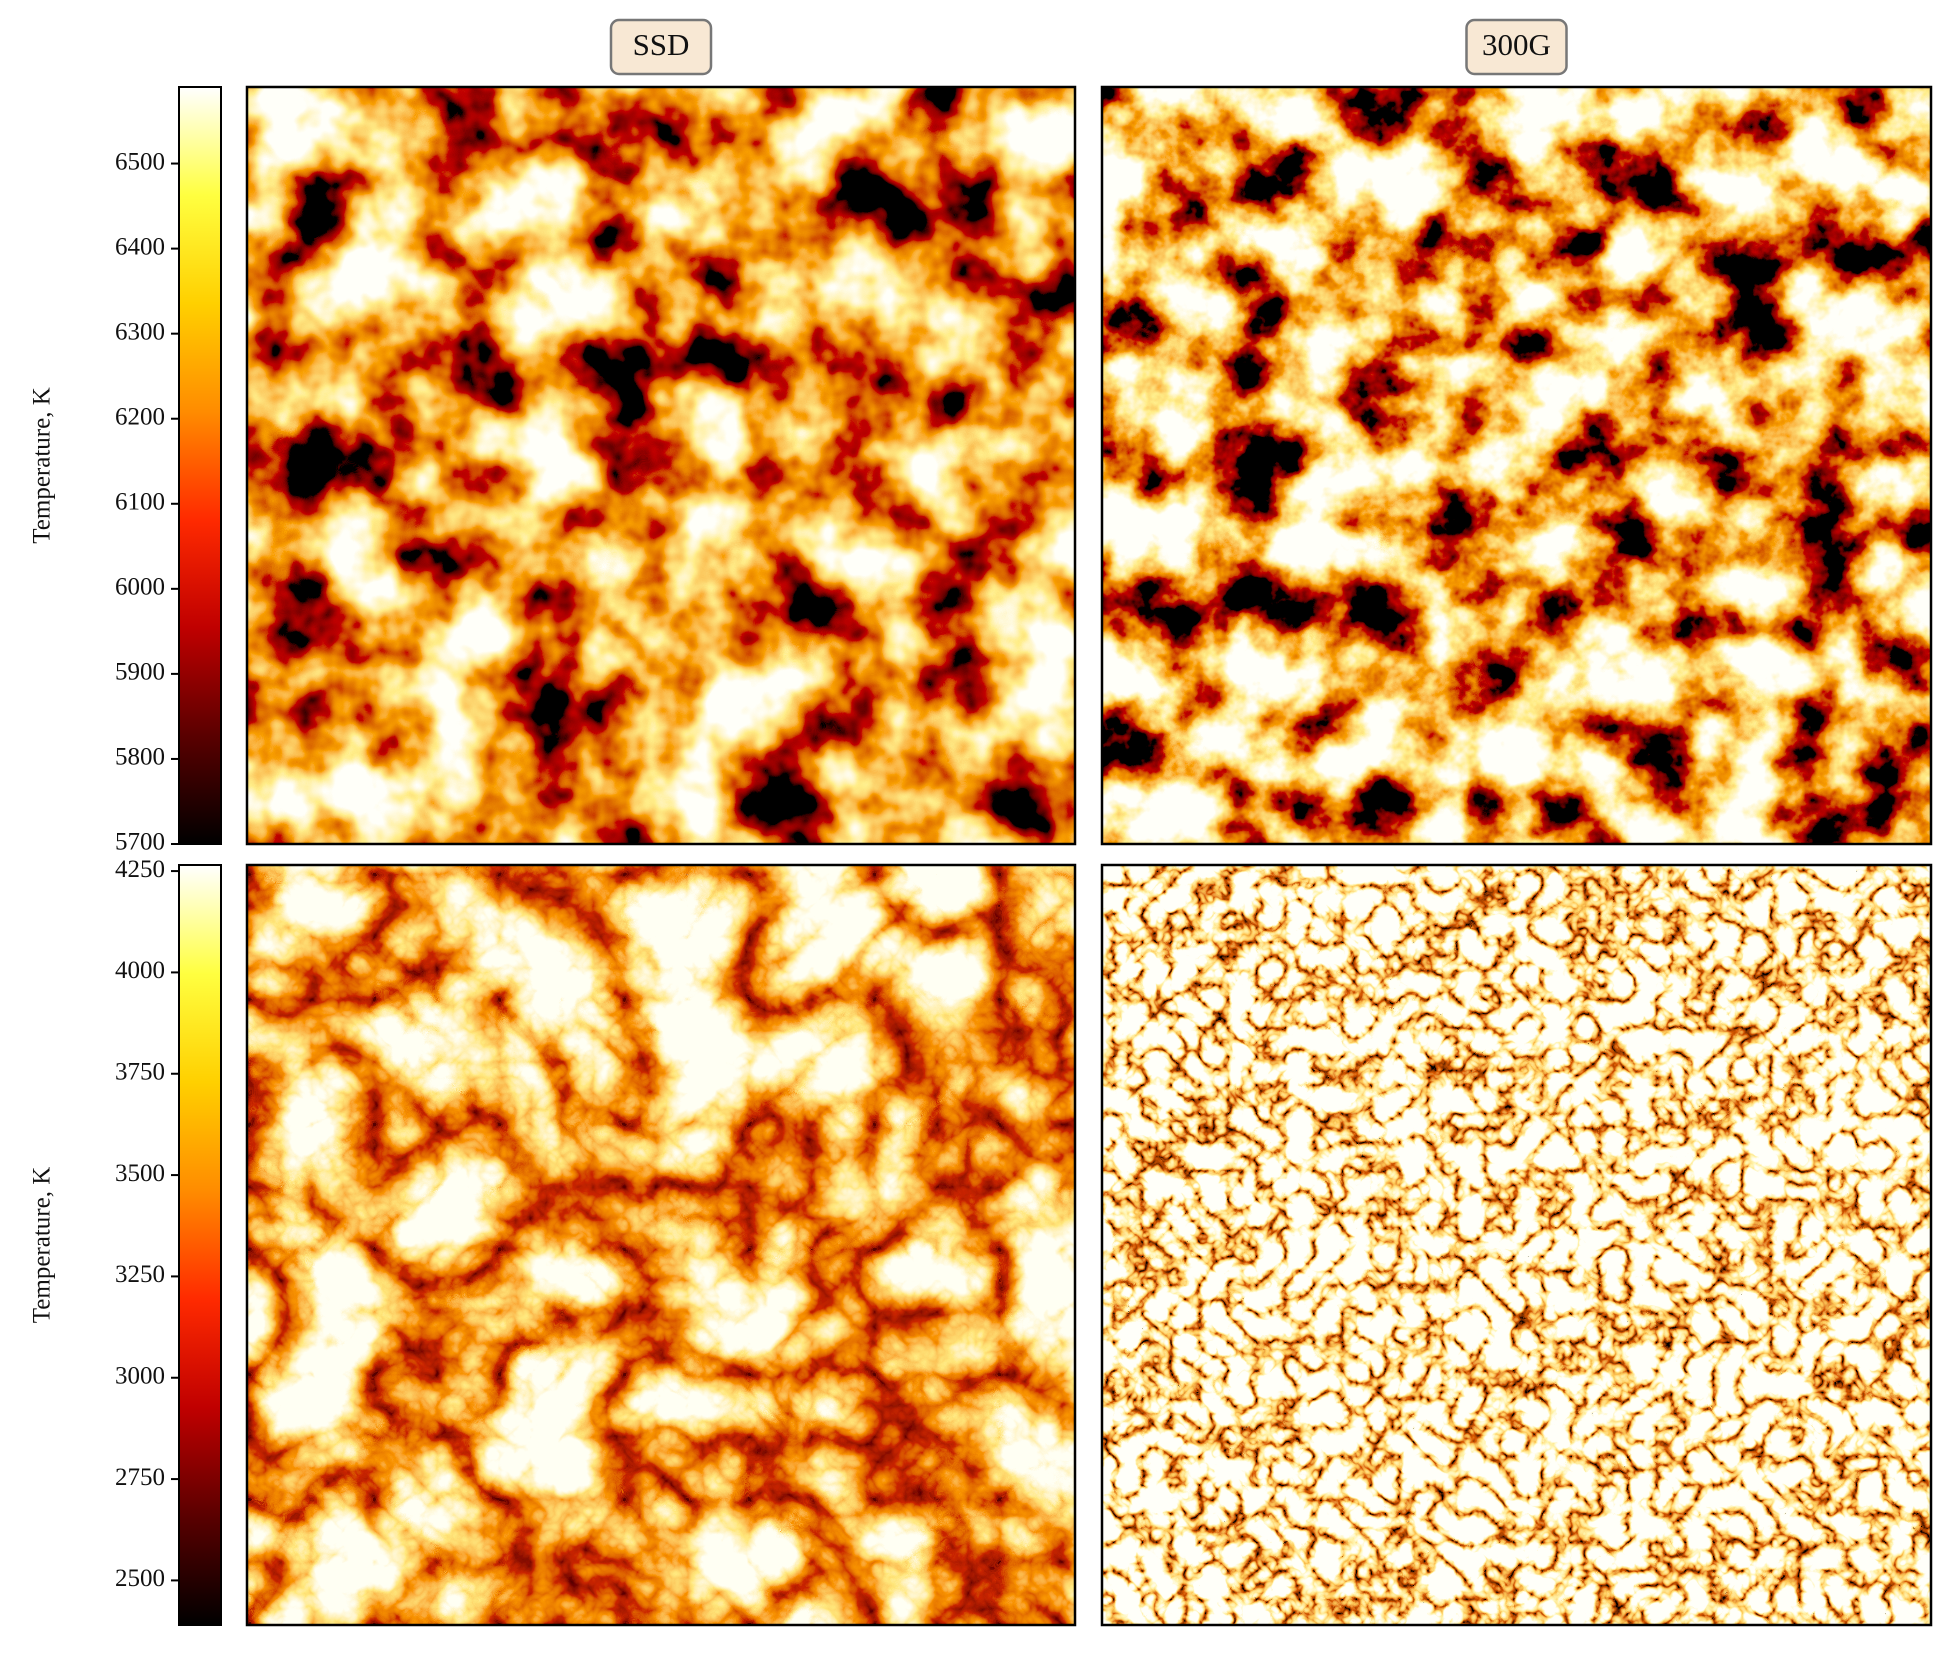  What do you see at coordinates (661, 44) in the screenshot?
I see `column-title: SSD` at bounding box center [661, 44].